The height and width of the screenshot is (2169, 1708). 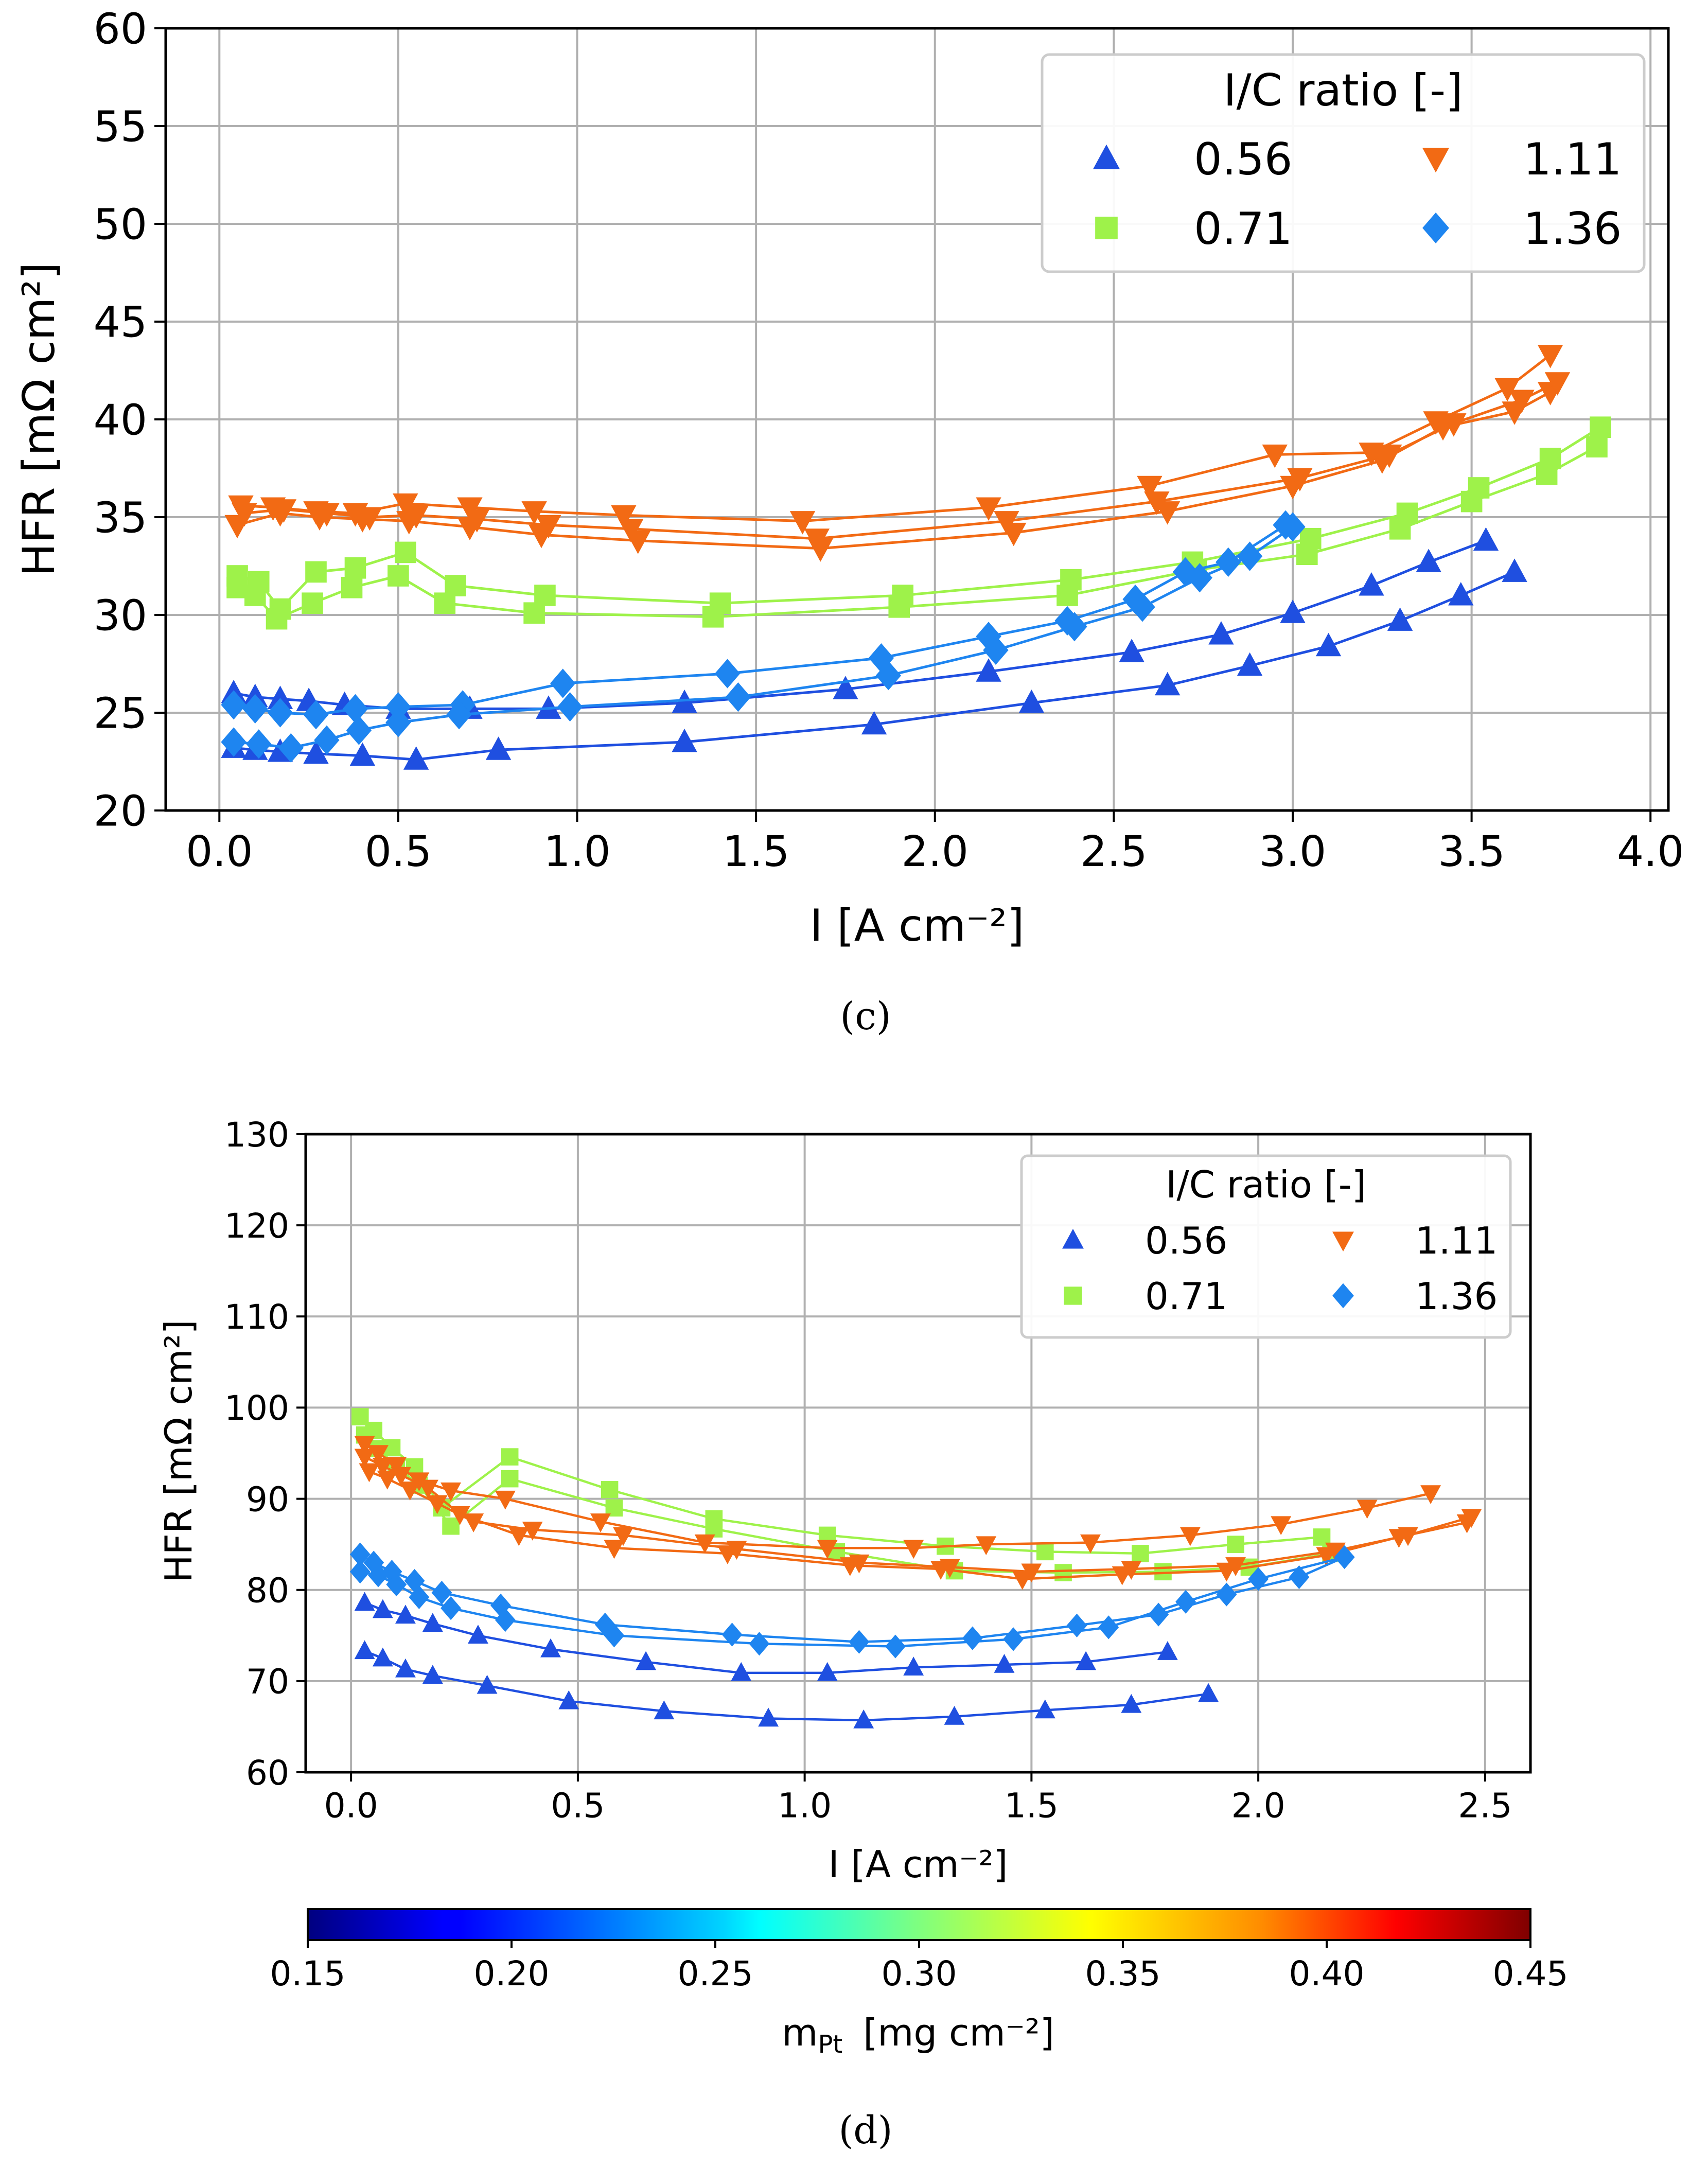 I want to click on colorbar-tick-label: 0.45, so click(x=1531, y=1974).